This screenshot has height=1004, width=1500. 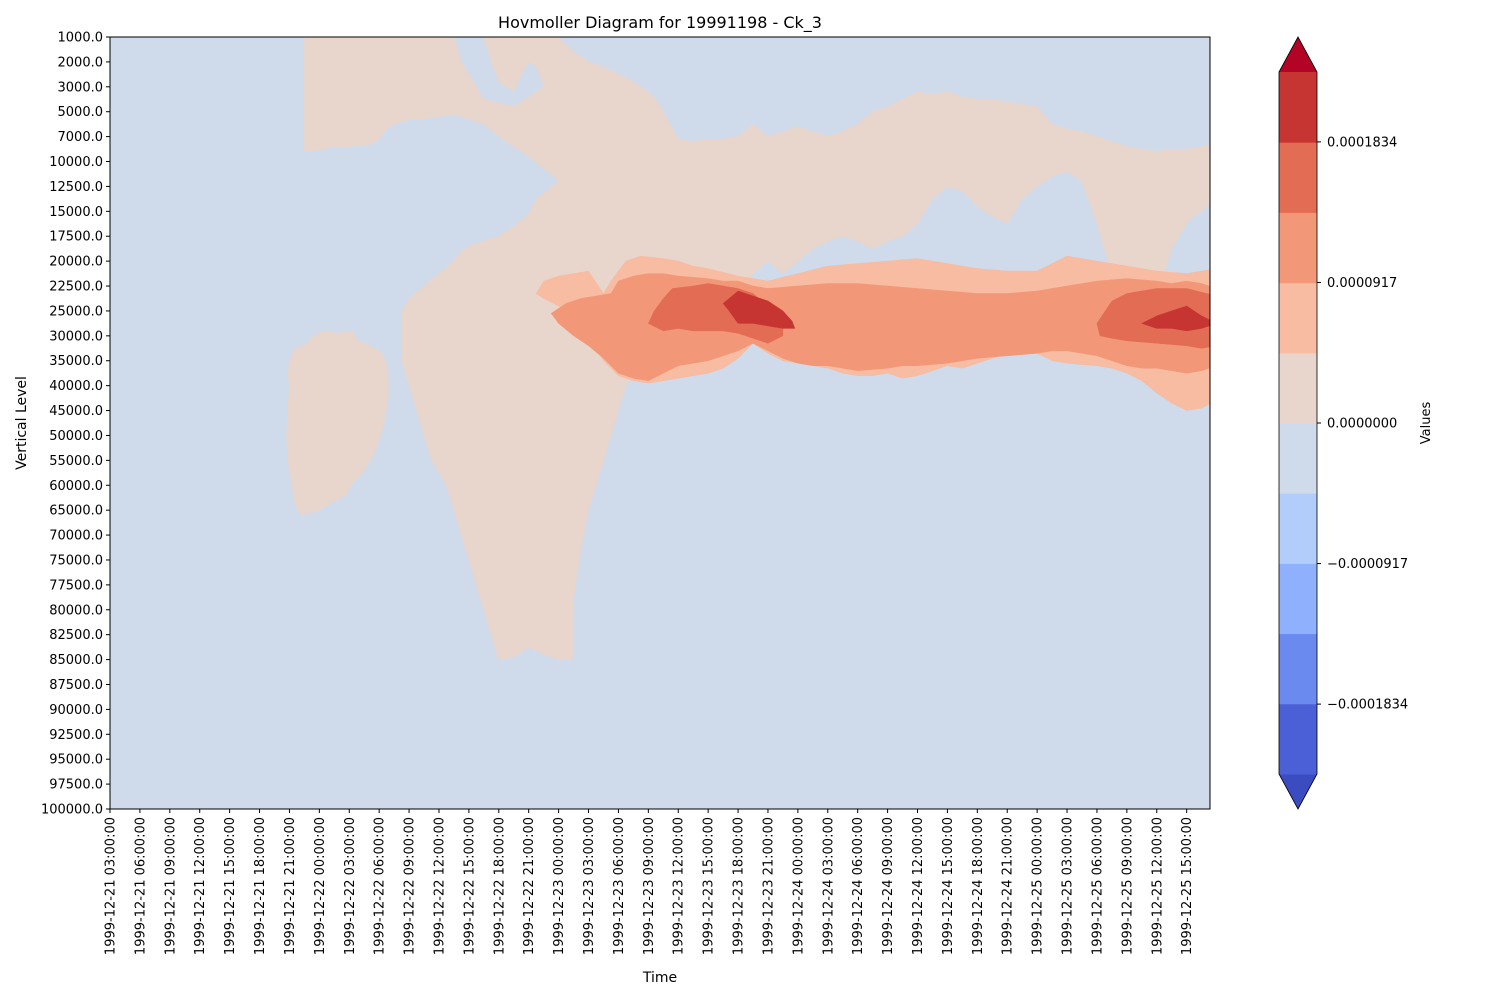 I want to click on y-tick-label: 60000.0, so click(x=76, y=486).